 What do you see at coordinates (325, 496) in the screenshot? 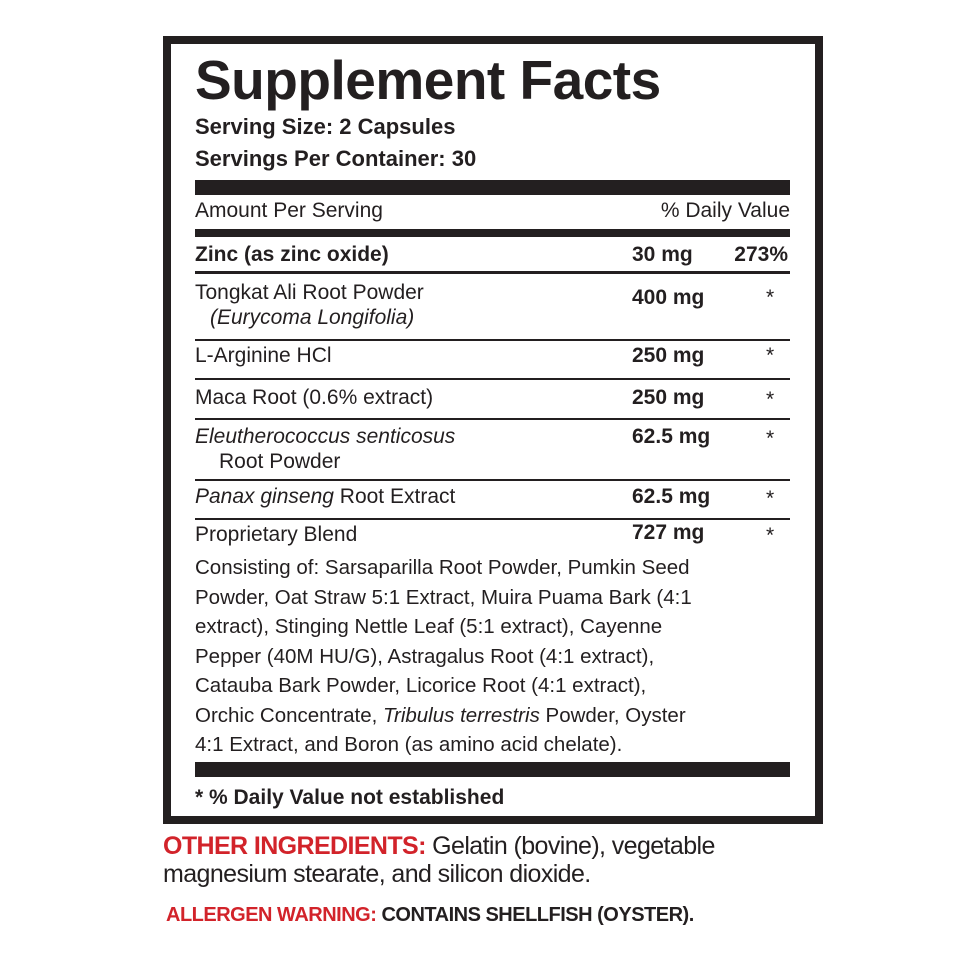
I see `ingredient-name: Panax ginseng Root Extract` at bounding box center [325, 496].